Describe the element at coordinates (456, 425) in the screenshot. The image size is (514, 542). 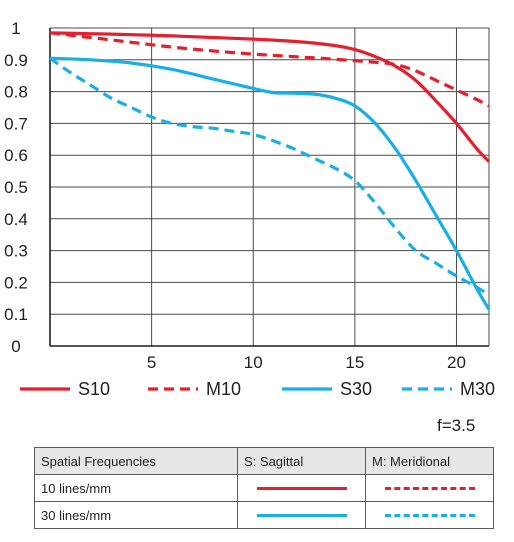
I see `aperture-label: f=3.5` at that location.